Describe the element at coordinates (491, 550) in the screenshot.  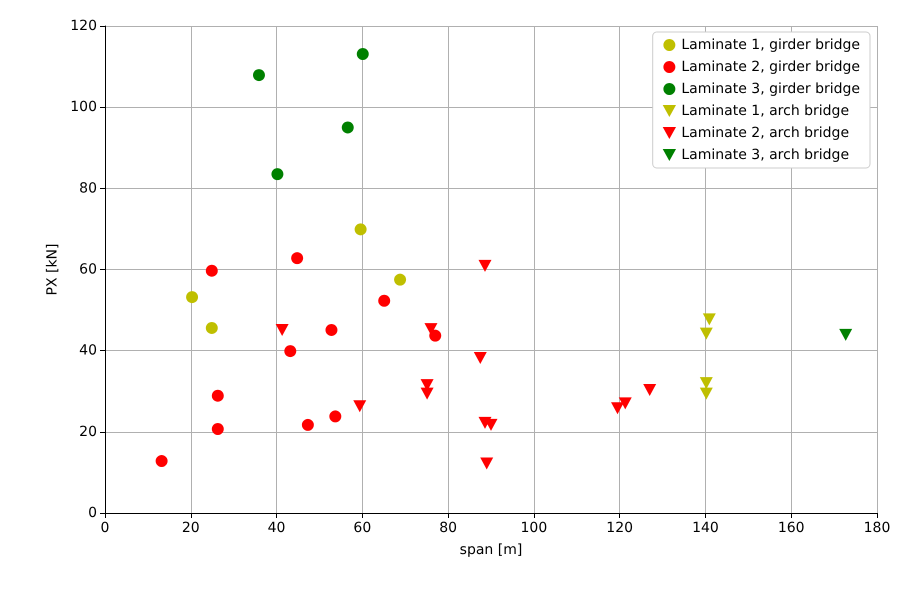
I see `x-axis-title: span [m]` at that location.